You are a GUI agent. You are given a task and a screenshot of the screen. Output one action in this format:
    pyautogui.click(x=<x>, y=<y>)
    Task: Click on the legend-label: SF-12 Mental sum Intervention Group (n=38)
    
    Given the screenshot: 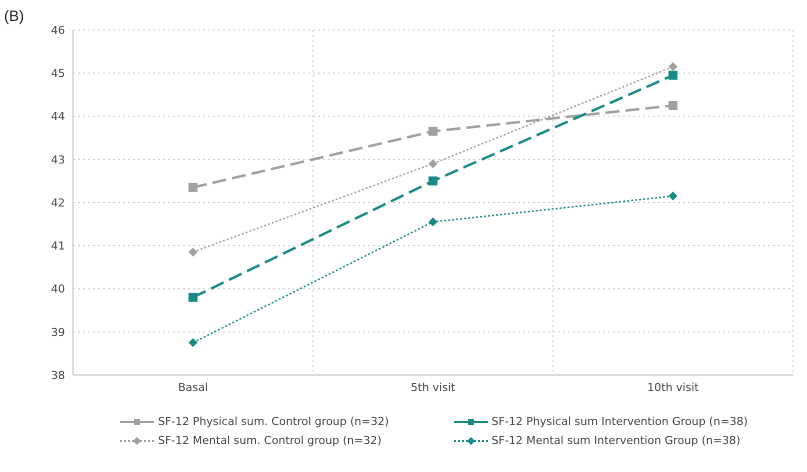 What is the action you would take?
    pyautogui.click(x=616, y=440)
    